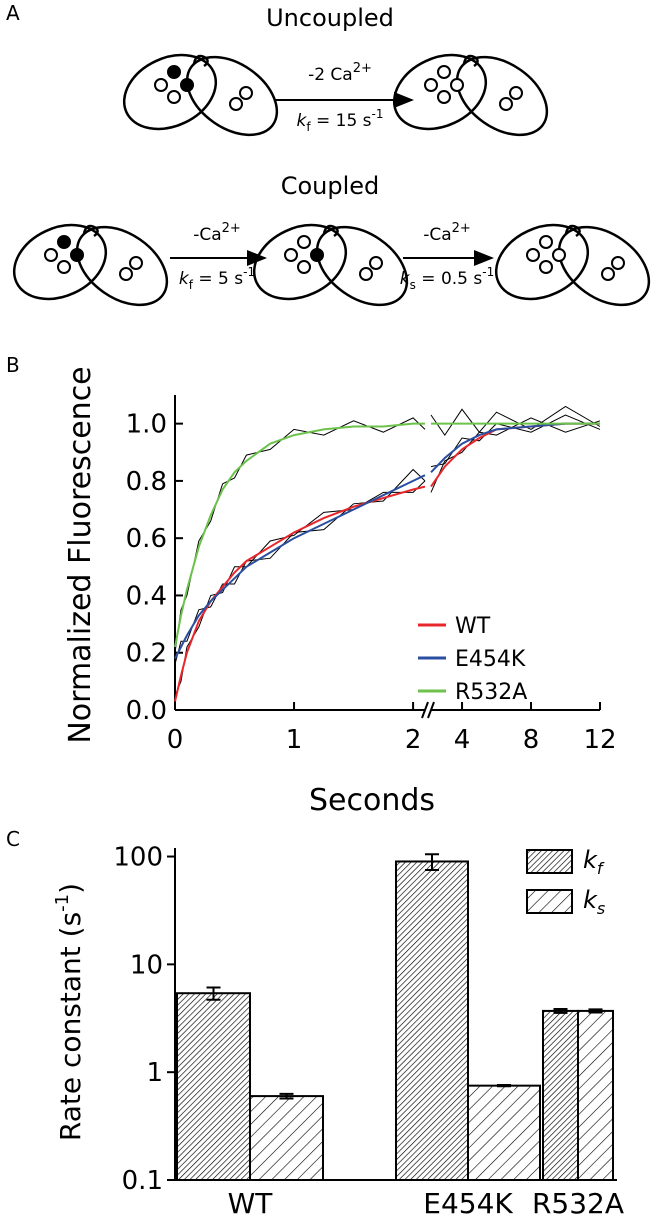 This screenshot has width=663, height=1227. Describe the element at coordinates (146, 482) in the screenshot. I see `y-tick-label: 0.8` at that location.